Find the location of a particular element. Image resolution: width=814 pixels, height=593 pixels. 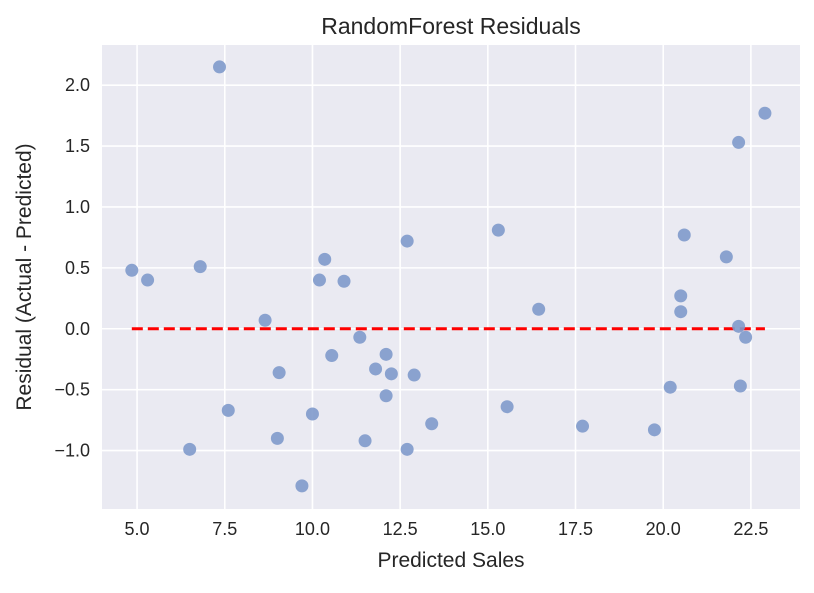

chart-title: RandomForest Residuals is located at coordinates (451, 26).